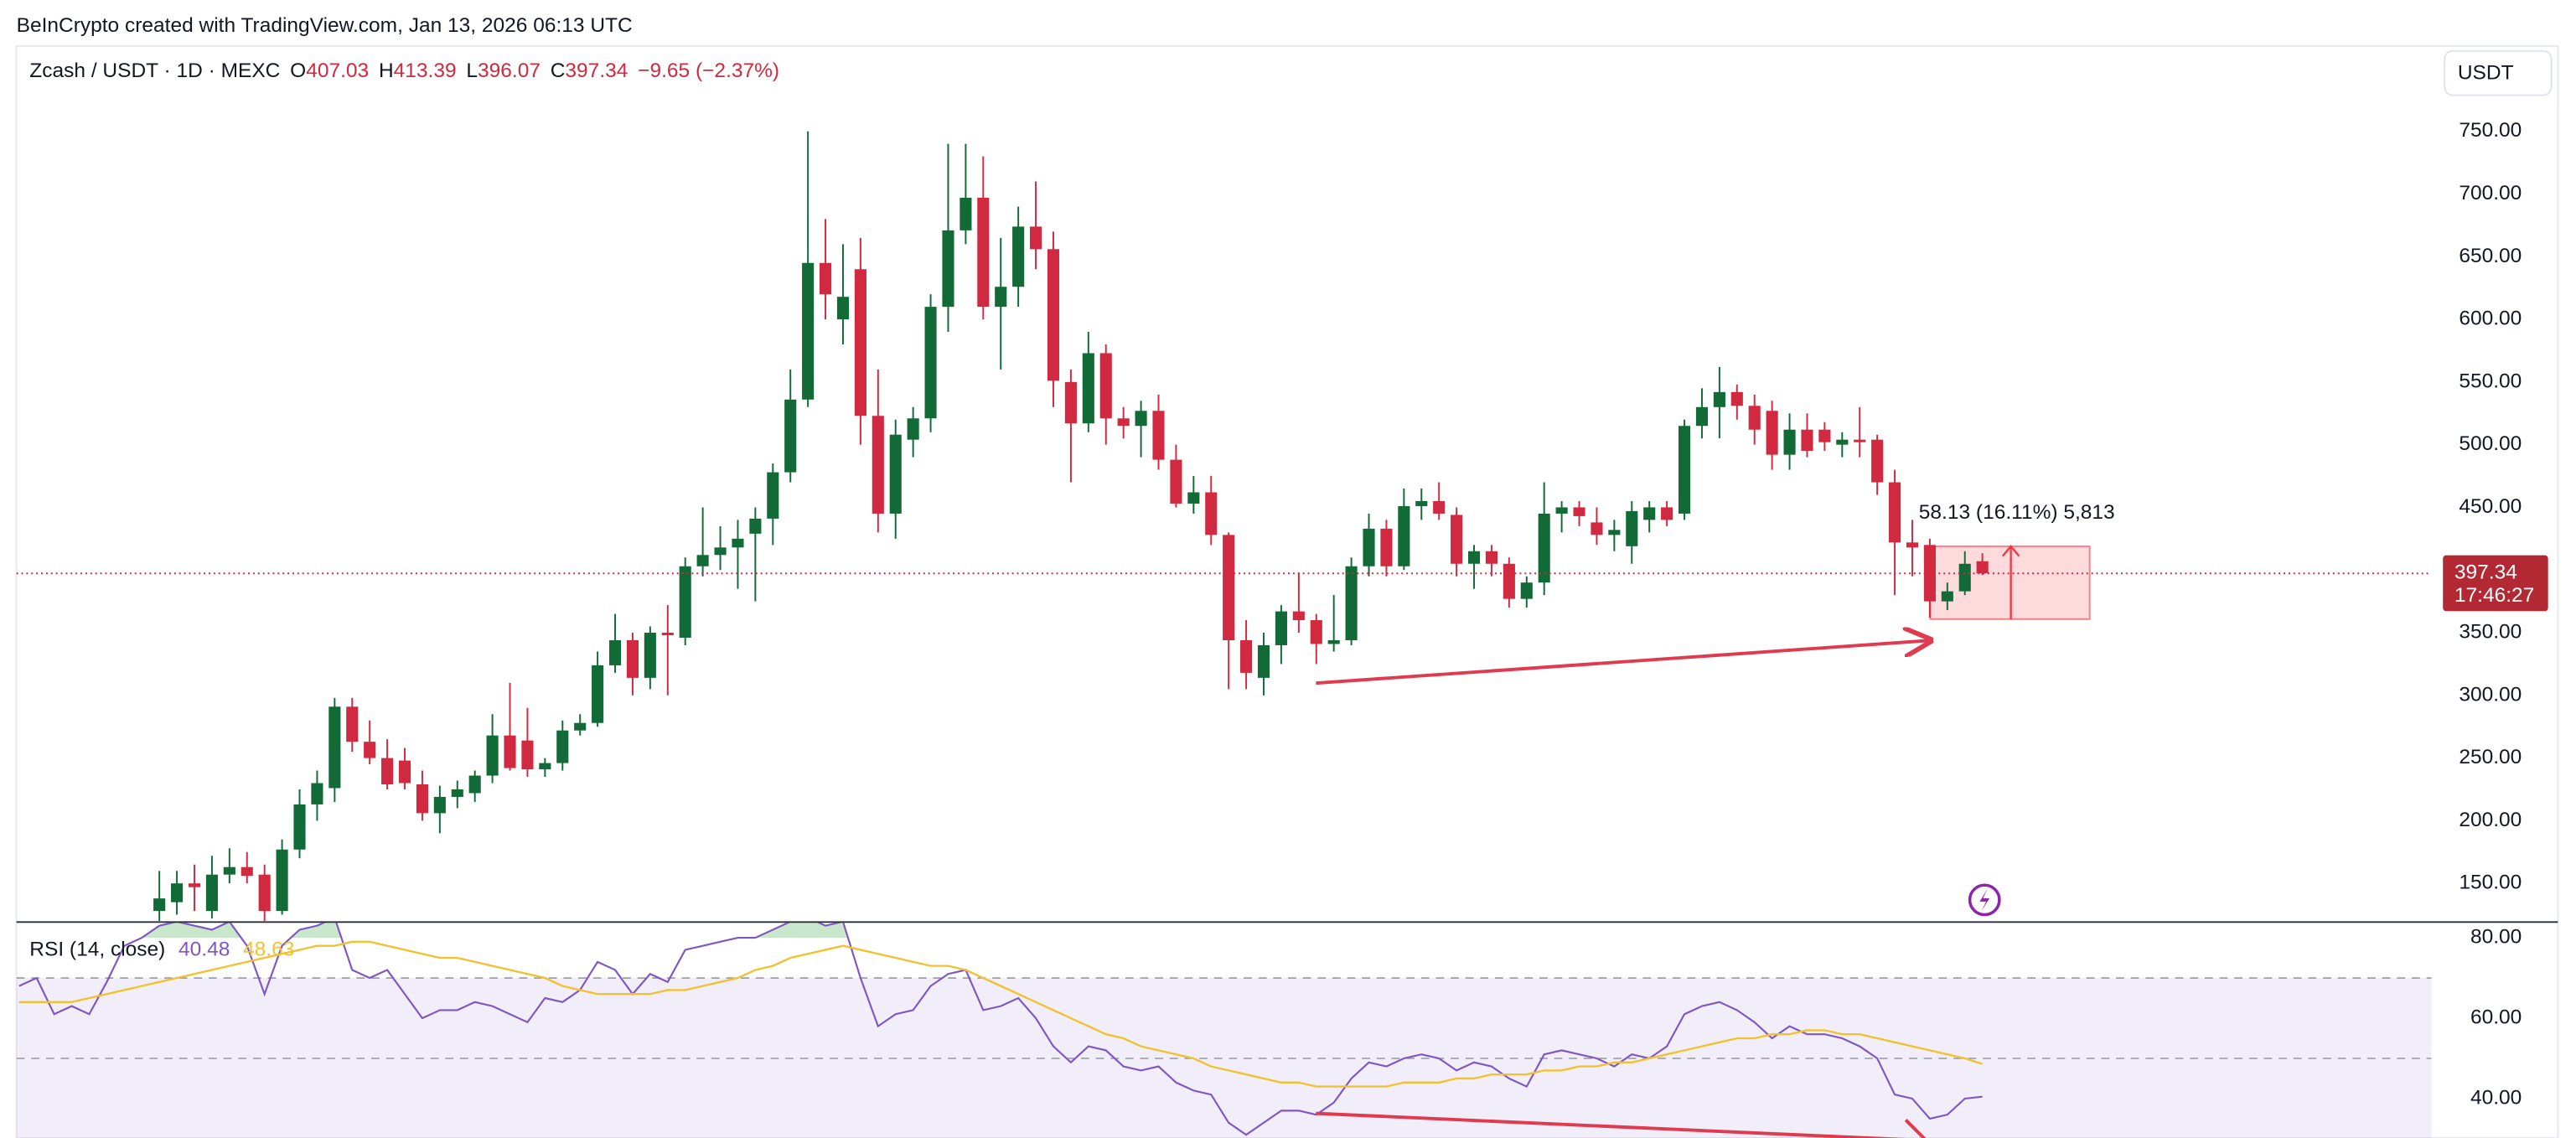 This screenshot has width=2576, height=1138. Describe the element at coordinates (2490, 381) in the screenshot. I see `y-tick-label: 550.00` at that location.